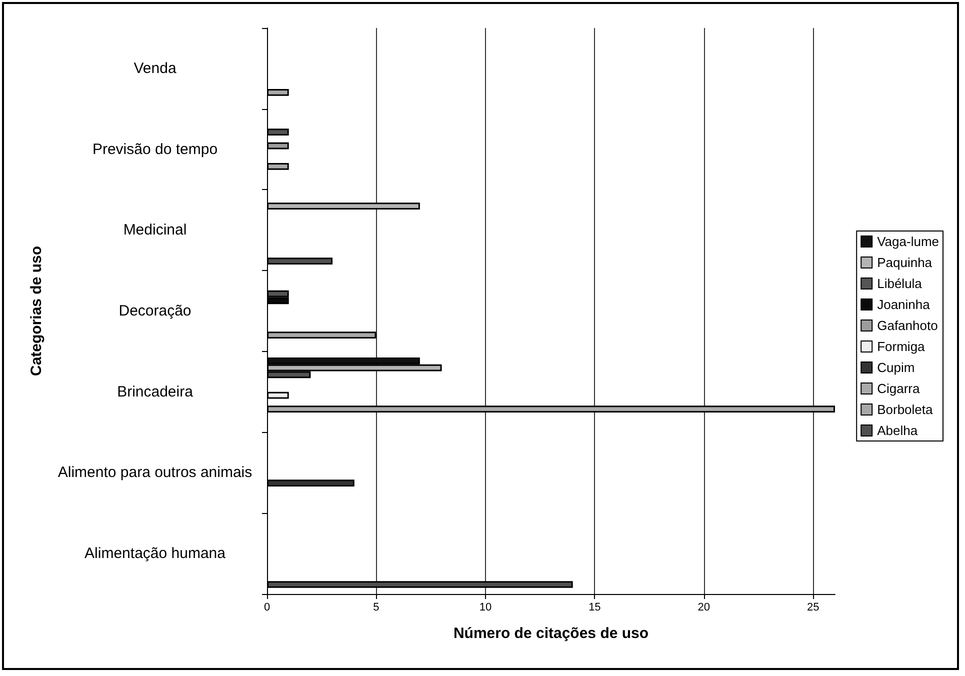 The width and height of the screenshot is (965, 676). I want to click on legend-label: Vaga-lume, so click(908, 241).